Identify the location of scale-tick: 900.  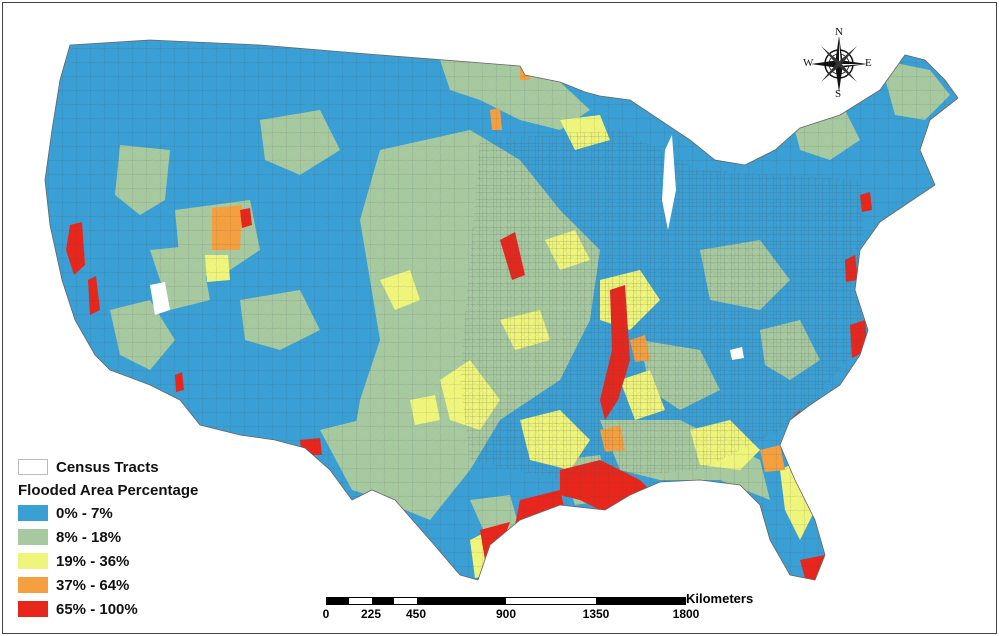
(506, 614).